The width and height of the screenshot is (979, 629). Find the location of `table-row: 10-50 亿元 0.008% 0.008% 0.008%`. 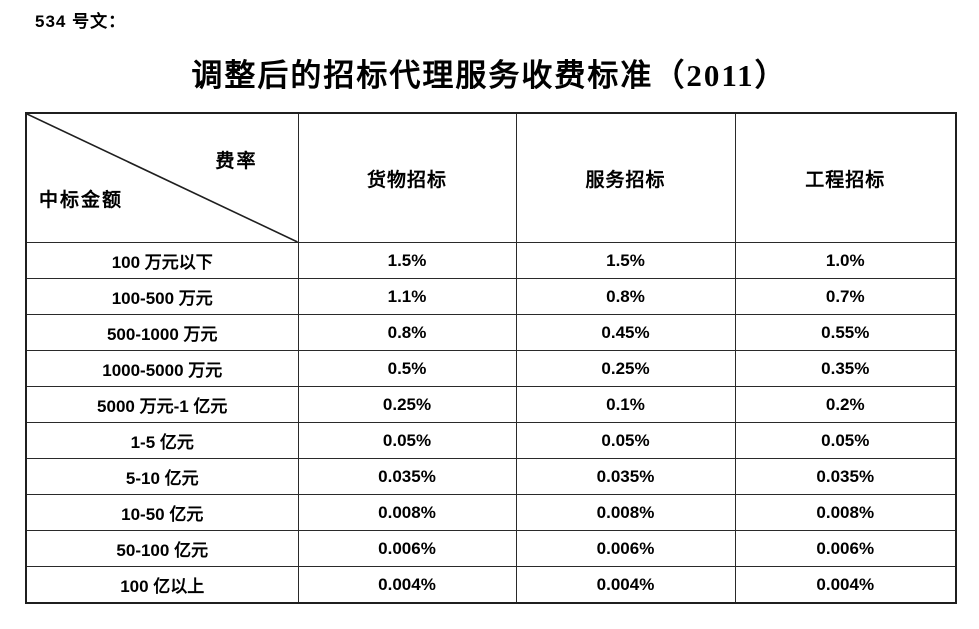

table-row: 10-50 亿元 0.008% 0.008% 0.008% is located at coordinates (491, 512).